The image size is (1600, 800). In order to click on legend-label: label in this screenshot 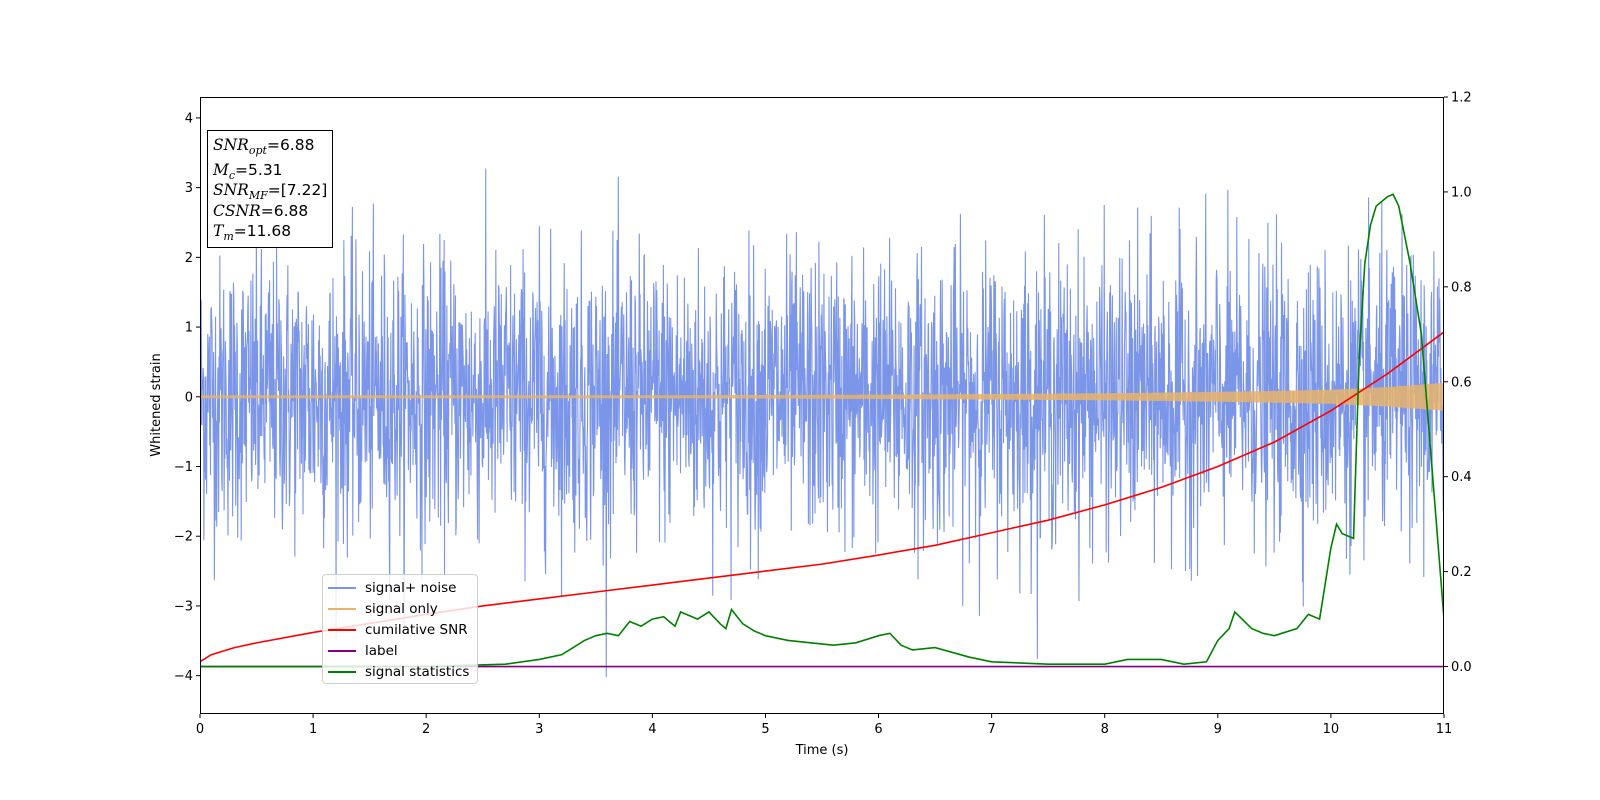, I will do `click(381, 650)`.